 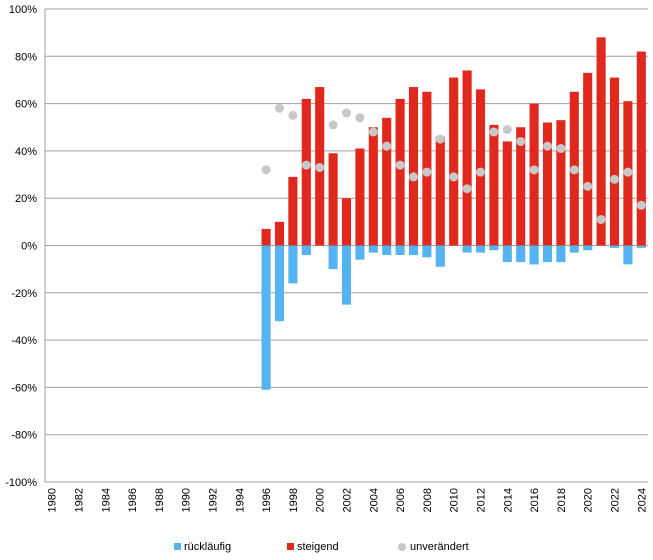 I want to click on x-tick-label: 2002, so click(x=348, y=500).